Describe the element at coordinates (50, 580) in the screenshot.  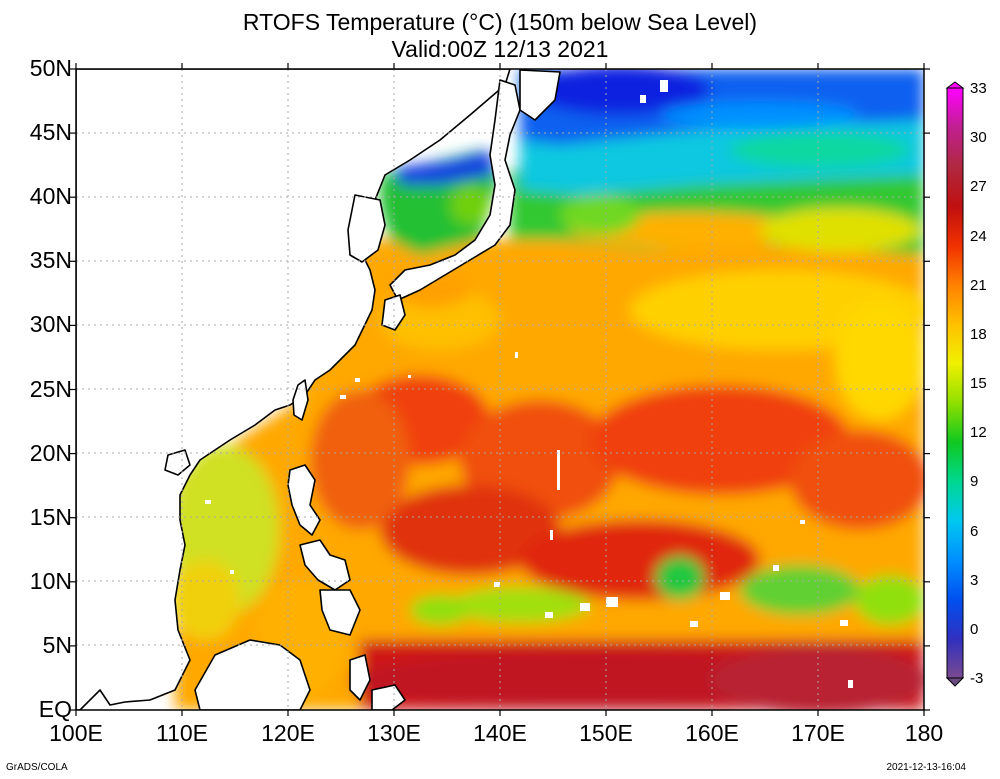
I see `lat-label: 10N` at that location.